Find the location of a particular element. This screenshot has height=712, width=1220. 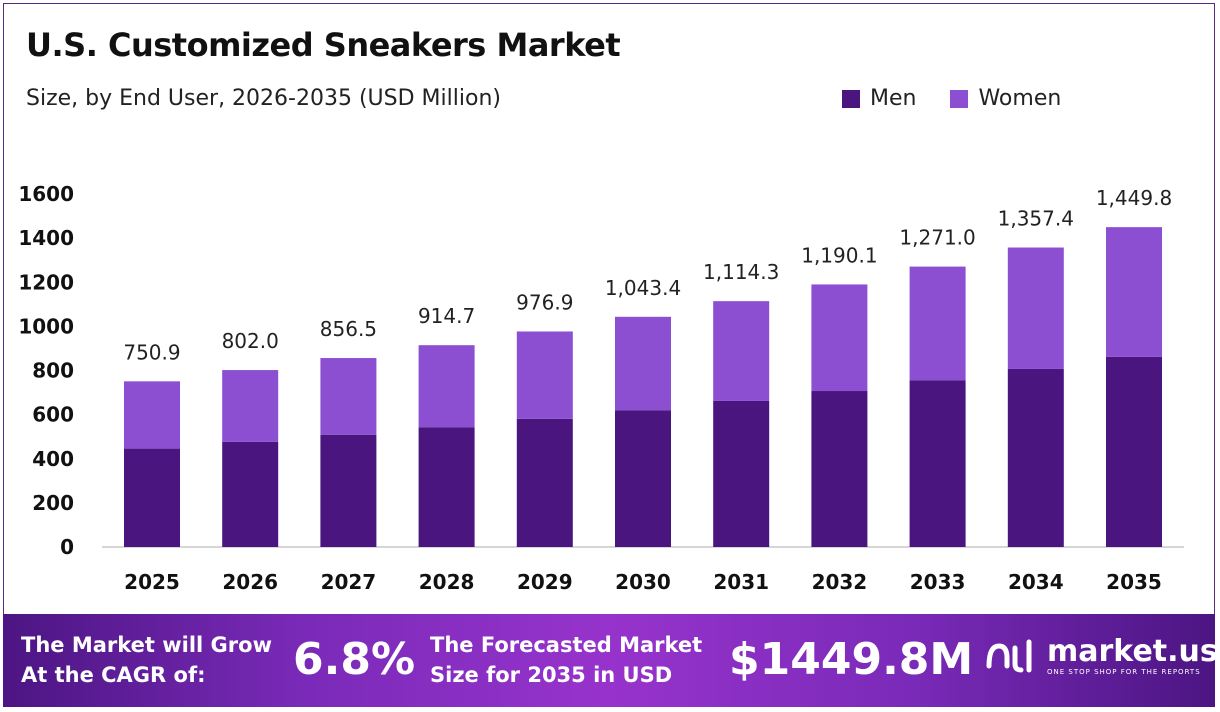

logo-name: market.us is located at coordinates (1132, 651).